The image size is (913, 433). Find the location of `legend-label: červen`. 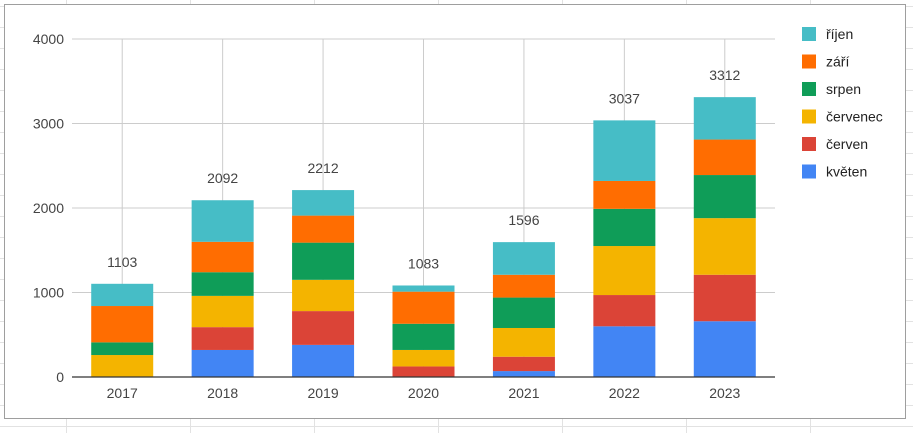

legend-label: červen is located at coordinates (847, 144).